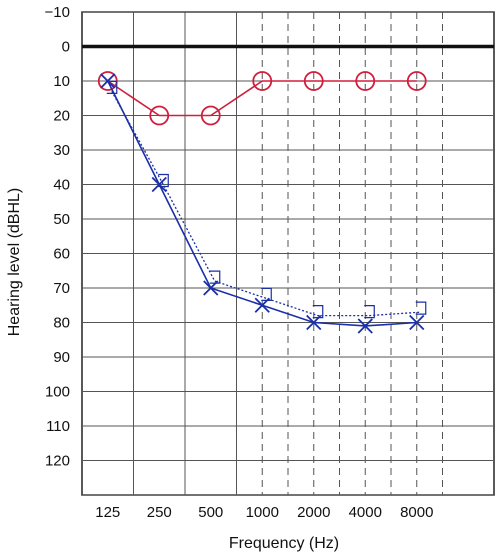 Image resolution: width=500 pixels, height=555 pixels. Describe the element at coordinates (262, 98) in the screenshot. I see `series-line` at that location.